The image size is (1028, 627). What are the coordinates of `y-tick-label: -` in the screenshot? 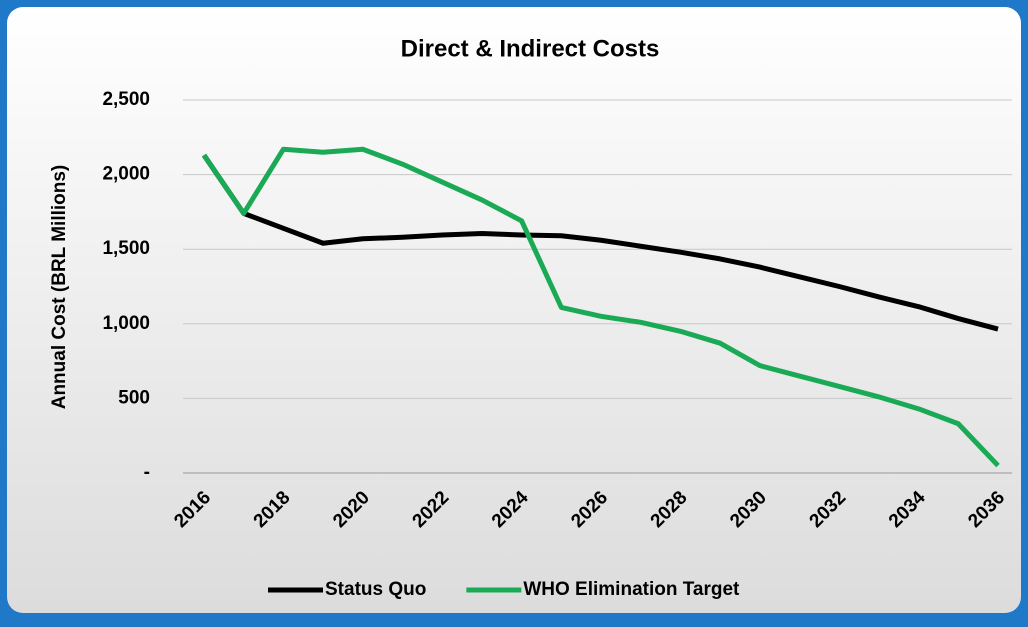 It's located at (147, 472).